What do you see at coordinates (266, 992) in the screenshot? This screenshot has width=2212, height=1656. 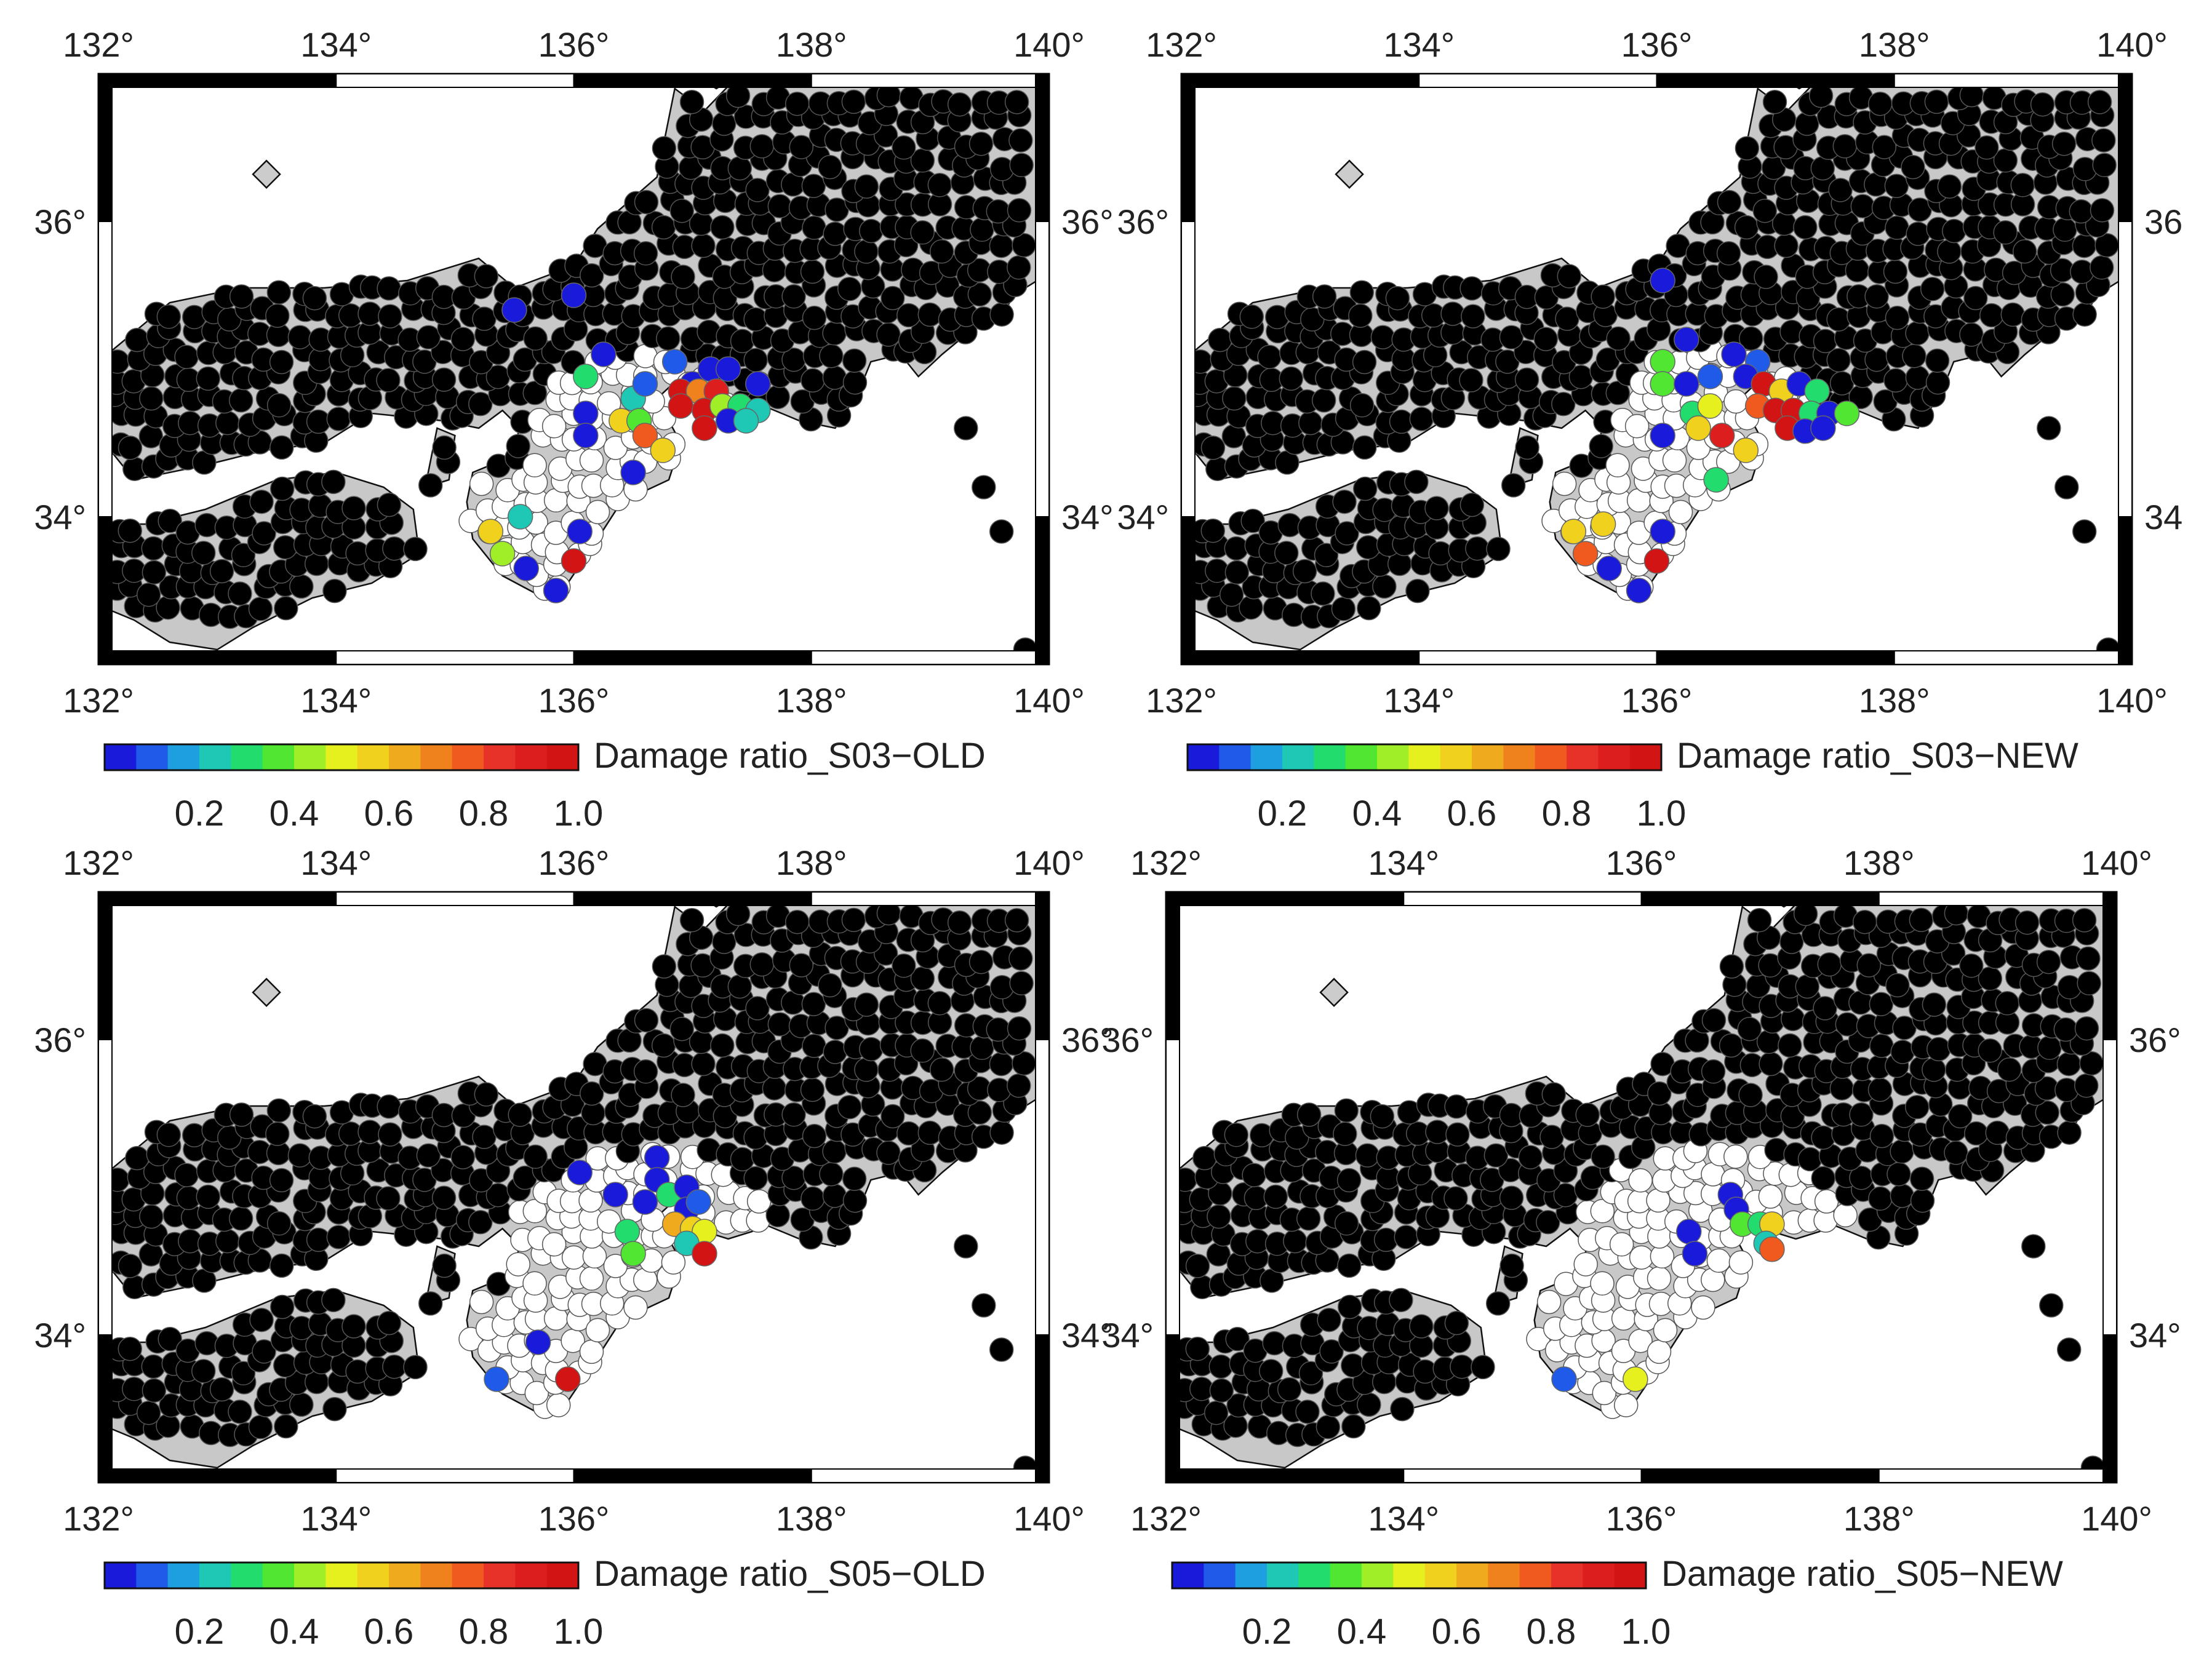 I see `island-icon` at bounding box center [266, 992].